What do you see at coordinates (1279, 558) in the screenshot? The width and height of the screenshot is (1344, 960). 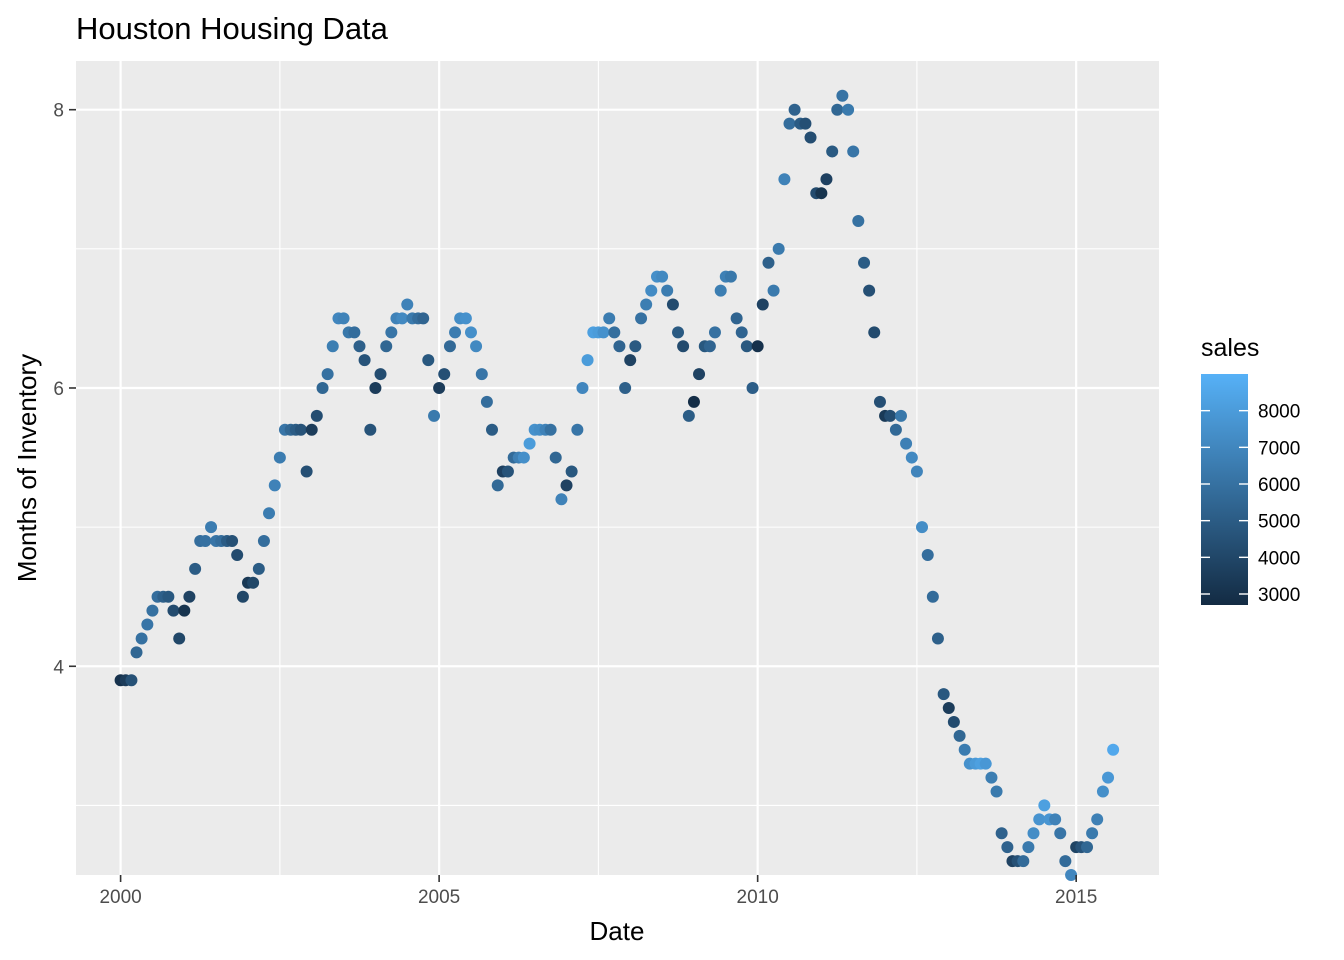 I see `legend-tick-label: 4000` at bounding box center [1279, 558].